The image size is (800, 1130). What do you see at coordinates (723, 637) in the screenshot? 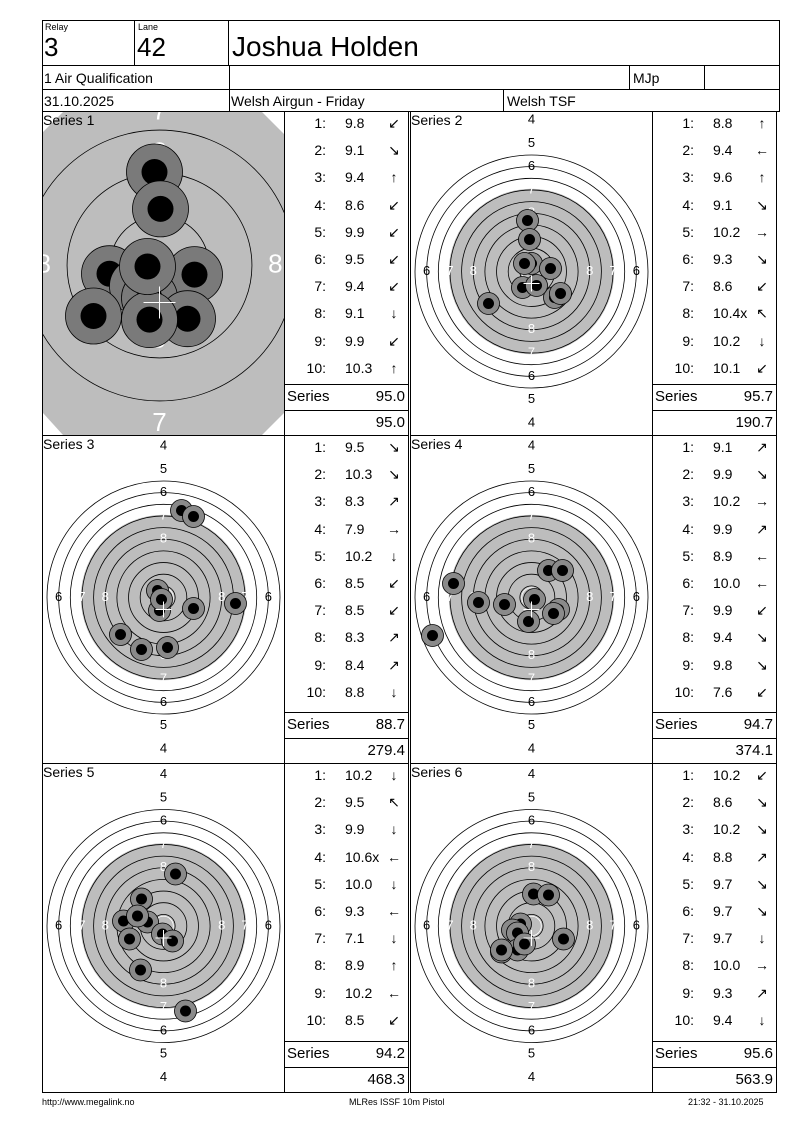
I see `shot-value: 9.4` at bounding box center [723, 637].